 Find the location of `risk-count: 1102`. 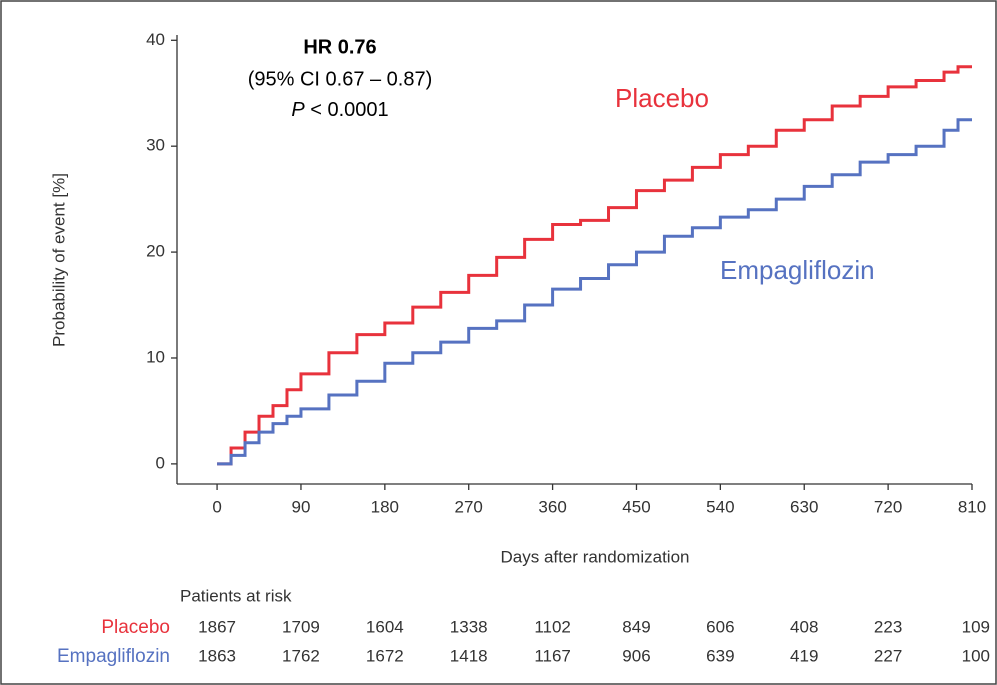

risk-count: 1102 is located at coordinates (552, 626).